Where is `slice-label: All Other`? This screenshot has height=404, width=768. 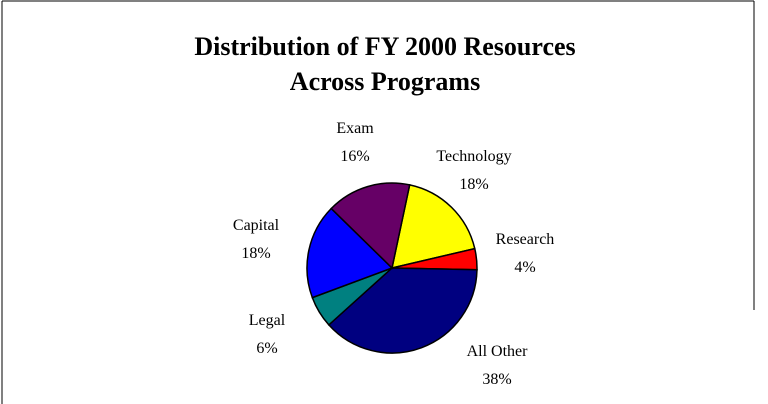 slice-label: All Other is located at coordinates (498, 351).